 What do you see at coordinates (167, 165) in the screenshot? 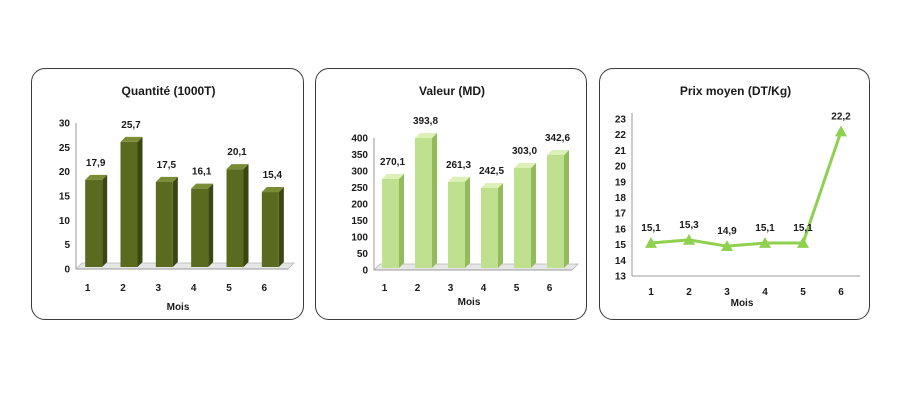
I see `data-label: 17,5` at bounding box center [167, 165].